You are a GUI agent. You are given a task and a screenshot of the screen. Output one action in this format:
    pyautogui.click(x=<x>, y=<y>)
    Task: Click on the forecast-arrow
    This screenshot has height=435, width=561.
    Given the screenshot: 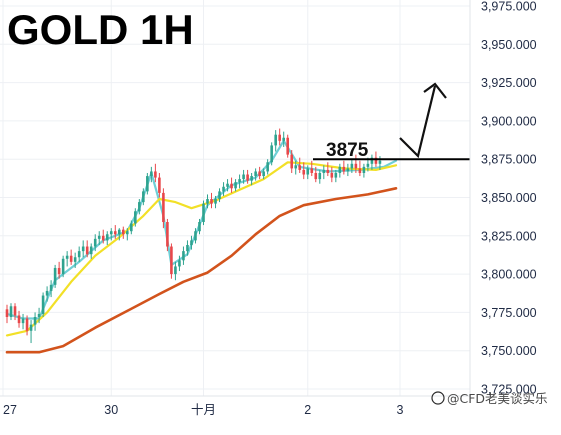 What is the action you would take?
    pyautogui.click(x=418, y=122)
    